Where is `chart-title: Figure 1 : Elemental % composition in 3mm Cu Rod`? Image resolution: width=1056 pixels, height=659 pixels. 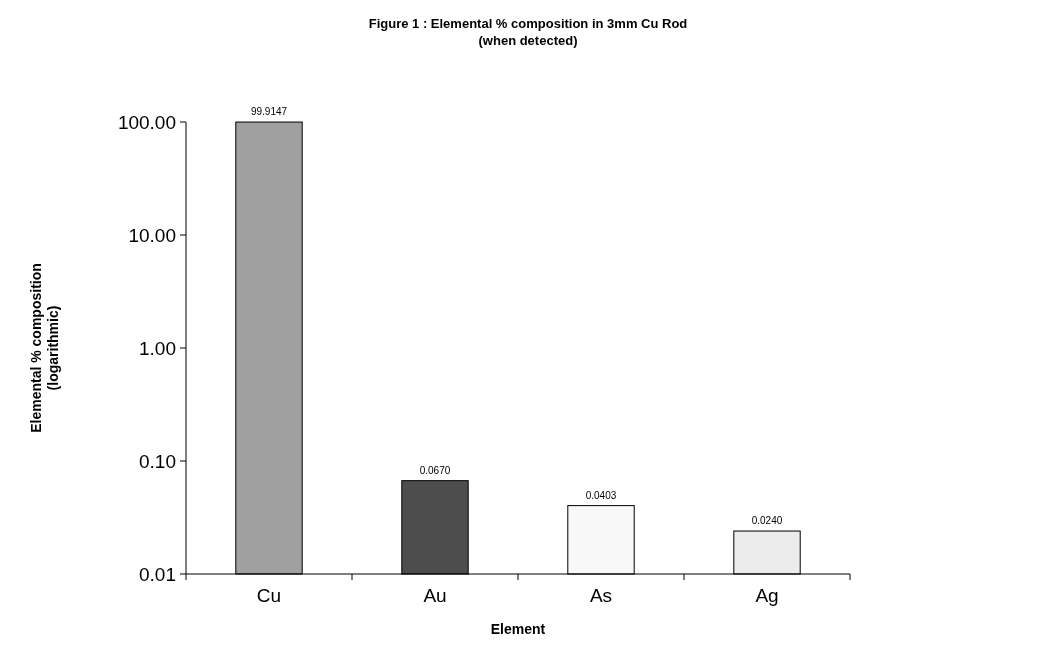
chart-title: Figure 1 : Elemental % composition in 3mm Cu Rod is located at coordinates (528, 23).